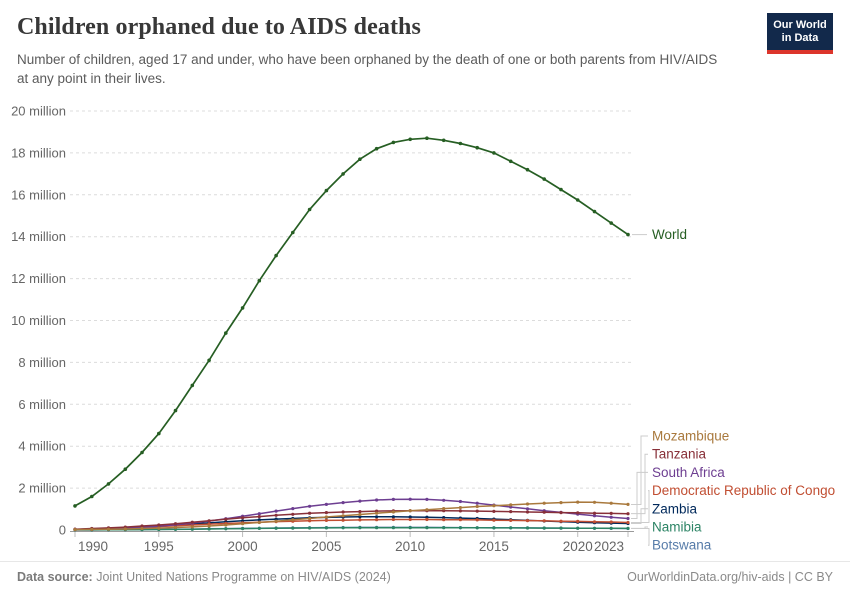 This screenshot has width=850, height=600. What do you see at coordinates (682, 545) in the screenshot?
I see `series-label-botswana: Botswana` at bounding box center [682, 545].